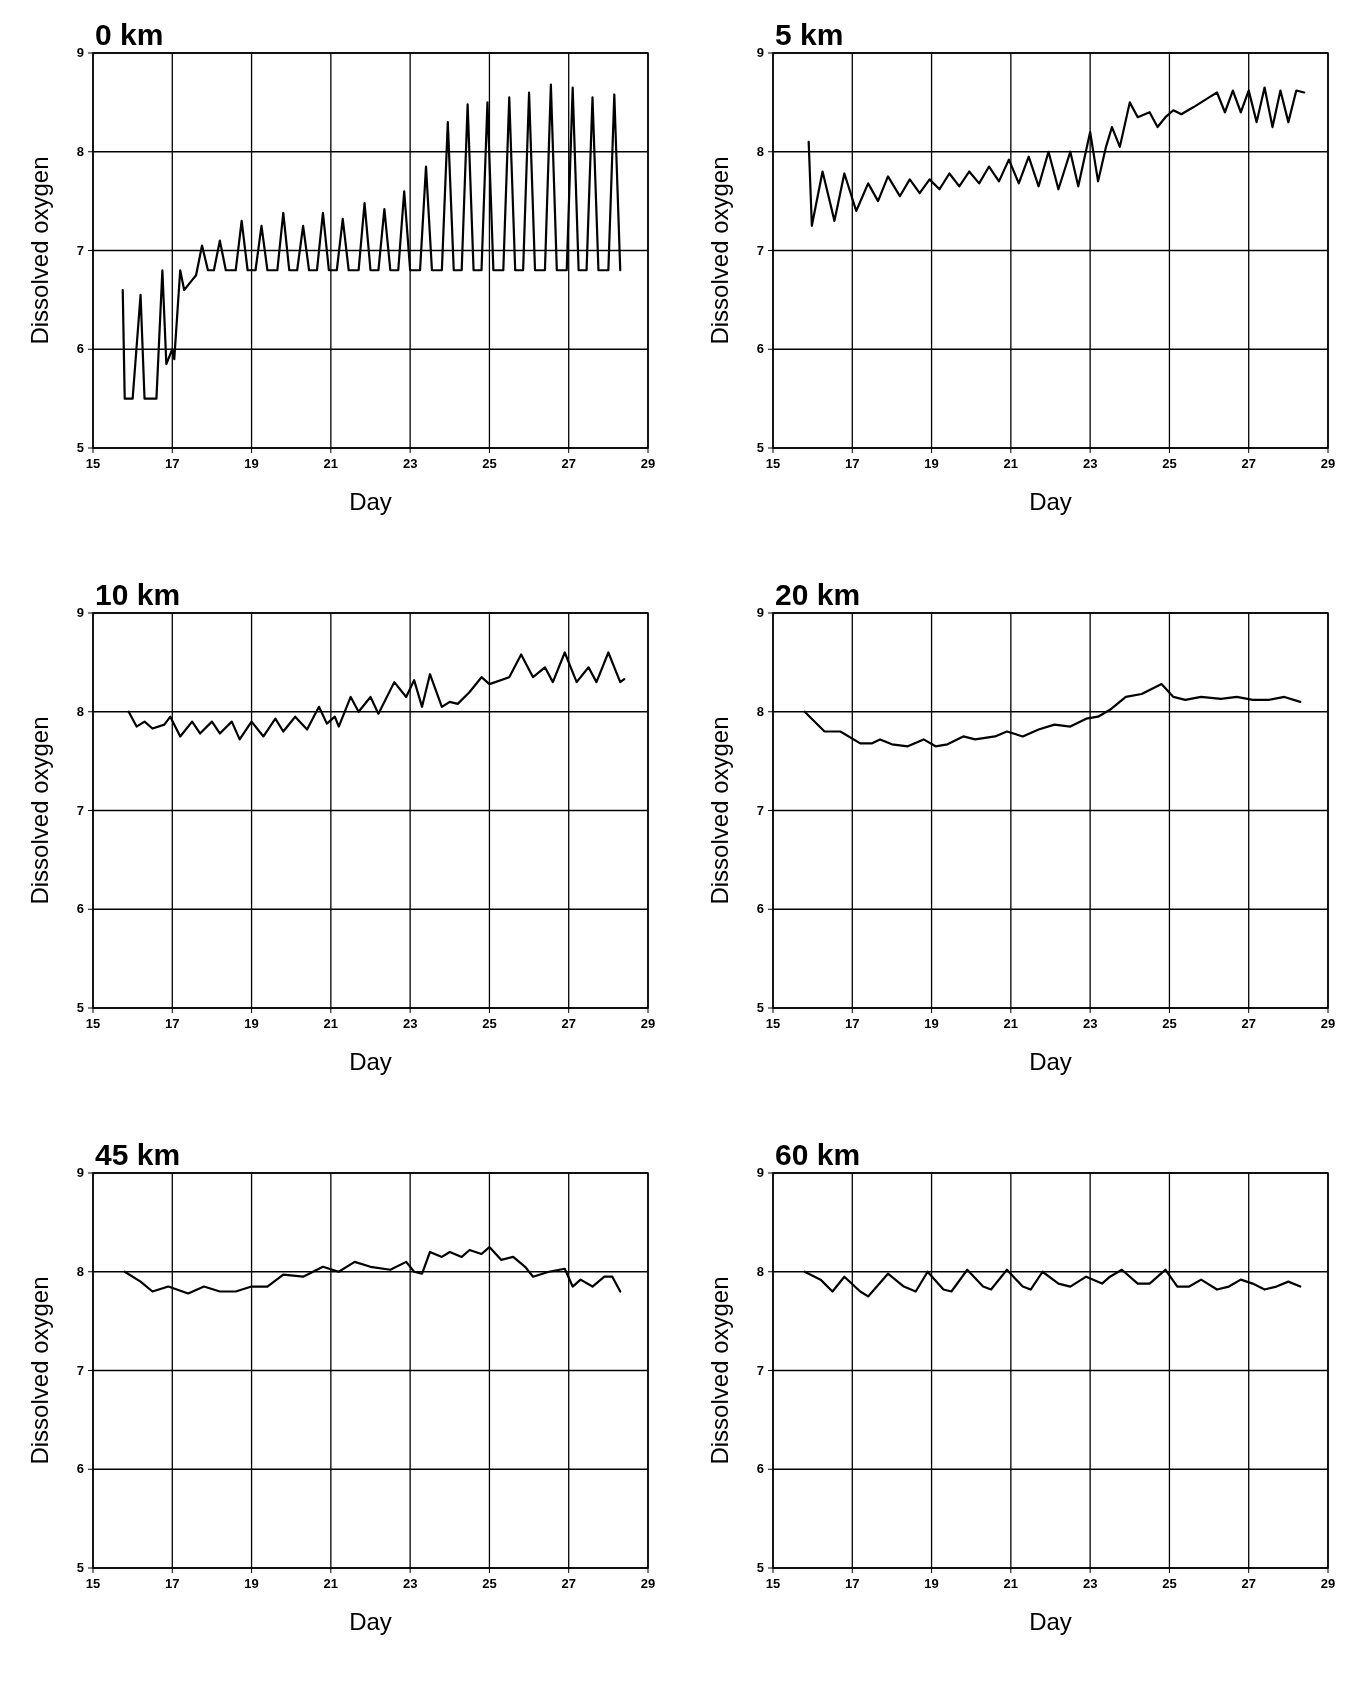  Describe the element at coordinates (138, 1154) in the screenshot. I see `chart-title: 45 km` at that location.